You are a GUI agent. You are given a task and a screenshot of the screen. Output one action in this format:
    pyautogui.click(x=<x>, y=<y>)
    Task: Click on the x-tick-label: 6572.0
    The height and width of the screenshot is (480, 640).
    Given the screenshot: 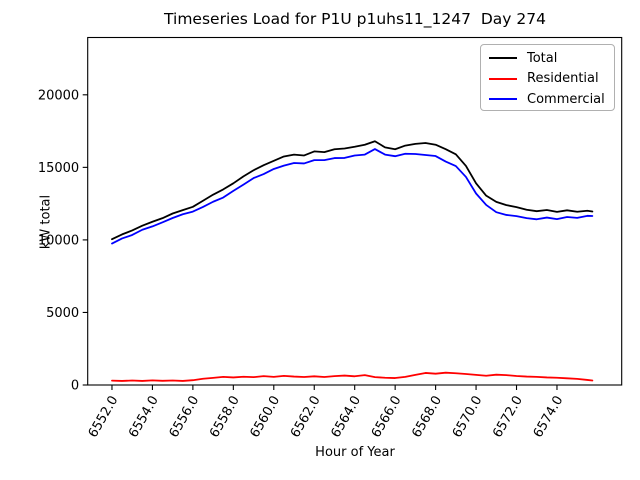 What is the action you would take?
    pyautogui.click(x=508, y=417)
    